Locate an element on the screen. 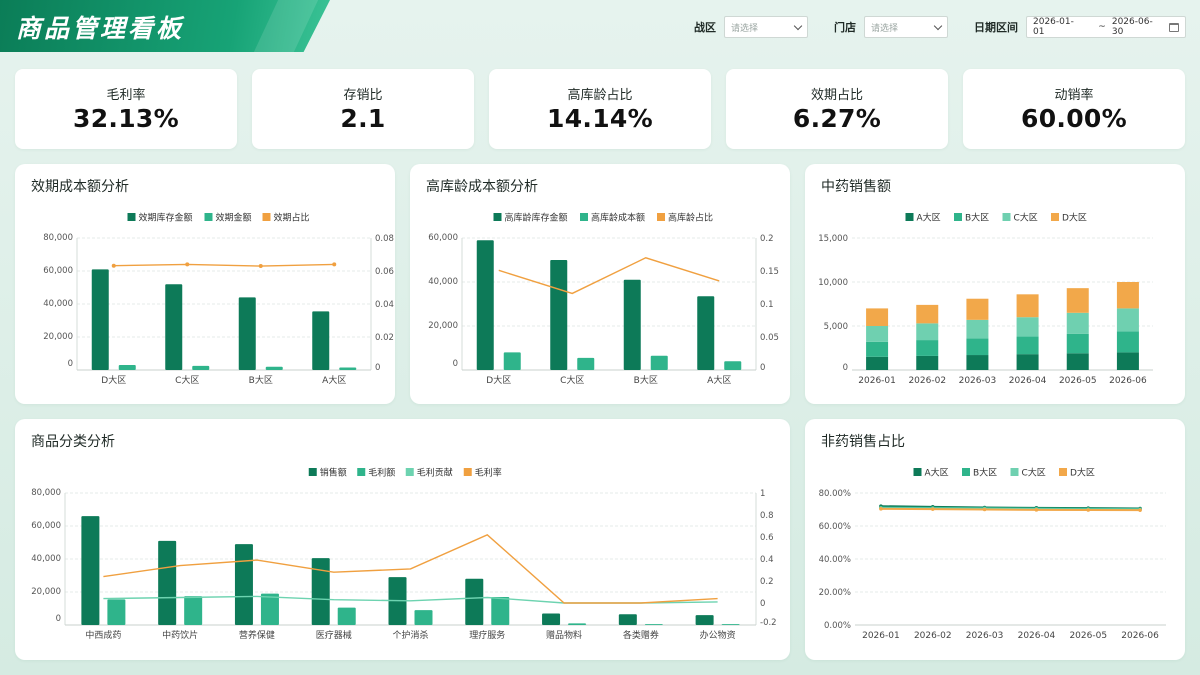  kpi-label: 毛利率 is located at coordinates (126, 95).